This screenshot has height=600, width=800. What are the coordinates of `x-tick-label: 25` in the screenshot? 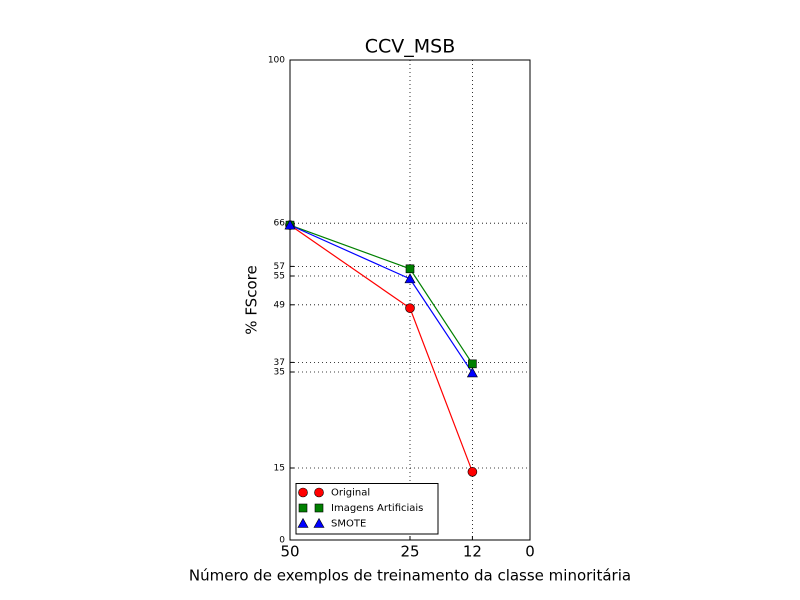 It's located at (409, 552).